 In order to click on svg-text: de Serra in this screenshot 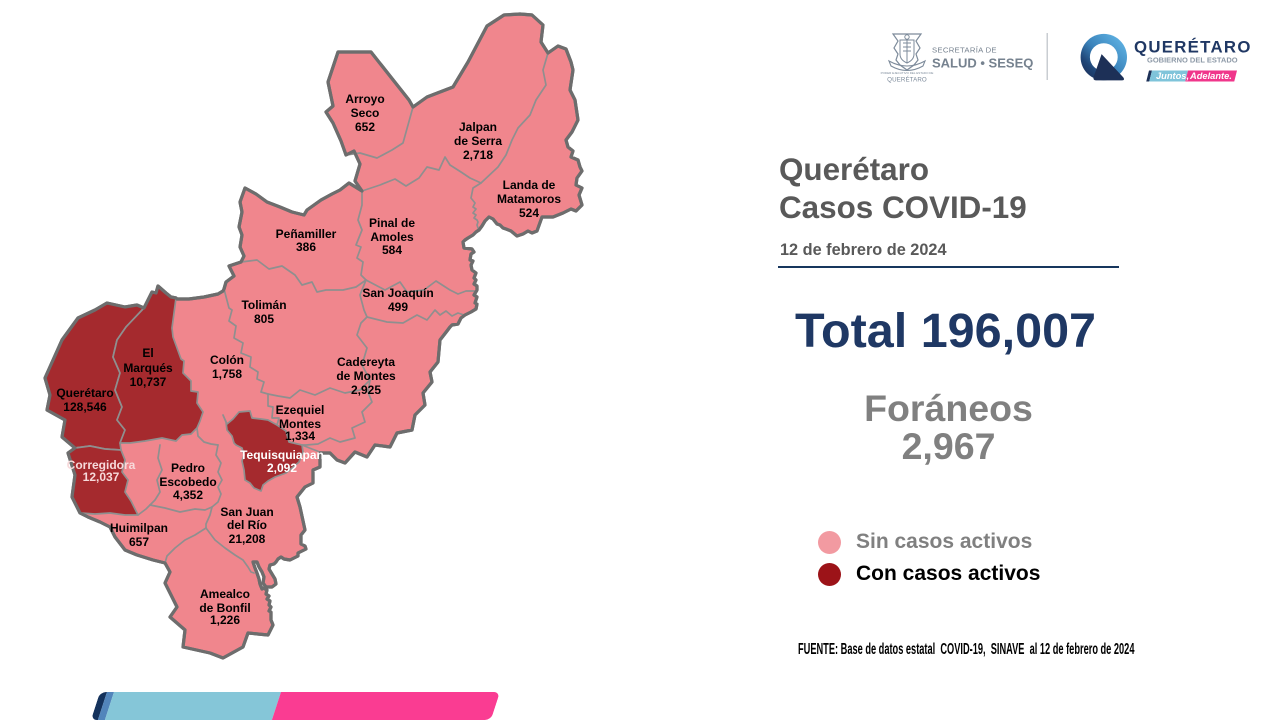, I will do `click(478, 141)`.